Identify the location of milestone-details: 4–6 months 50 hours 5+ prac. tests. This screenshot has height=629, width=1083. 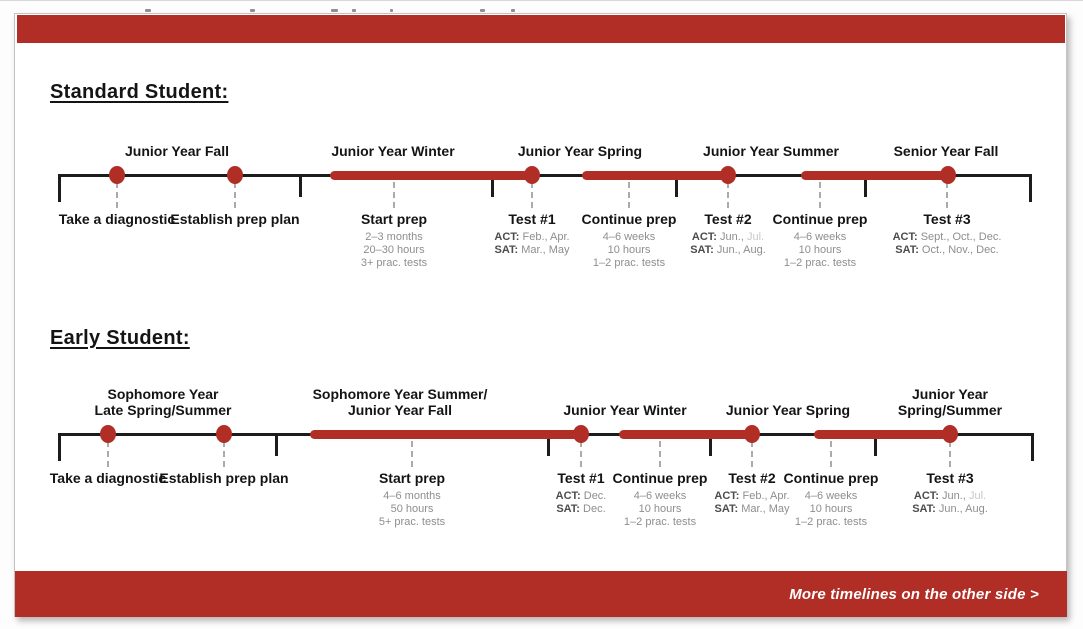
(412, 509).